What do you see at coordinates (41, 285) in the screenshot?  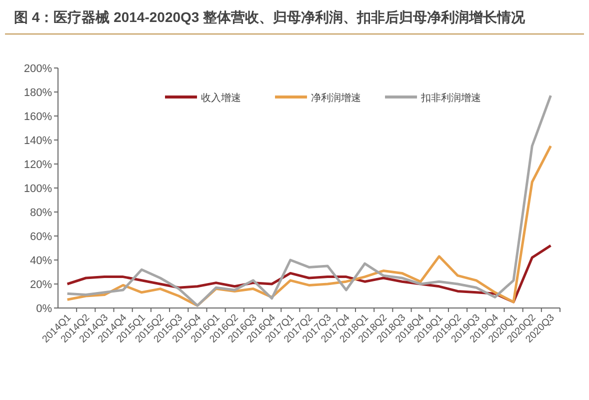 I see `y-tick-label: 20%` at bounding box center [41, 285].